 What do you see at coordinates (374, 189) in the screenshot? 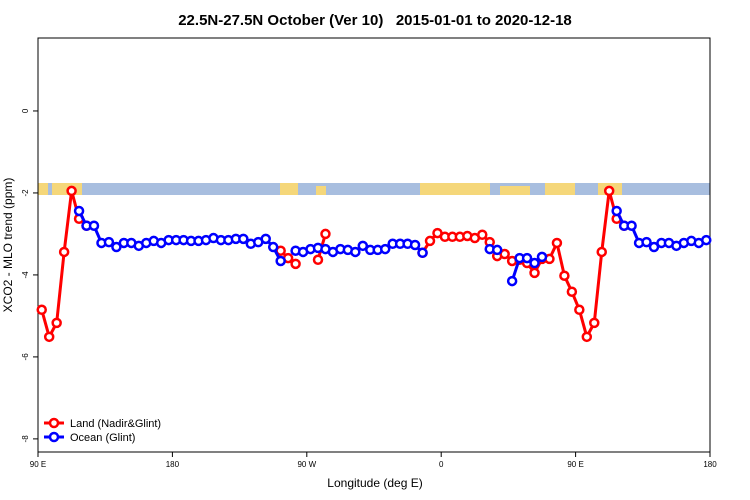
I see `map-strip` at bounding box center [374, 189].